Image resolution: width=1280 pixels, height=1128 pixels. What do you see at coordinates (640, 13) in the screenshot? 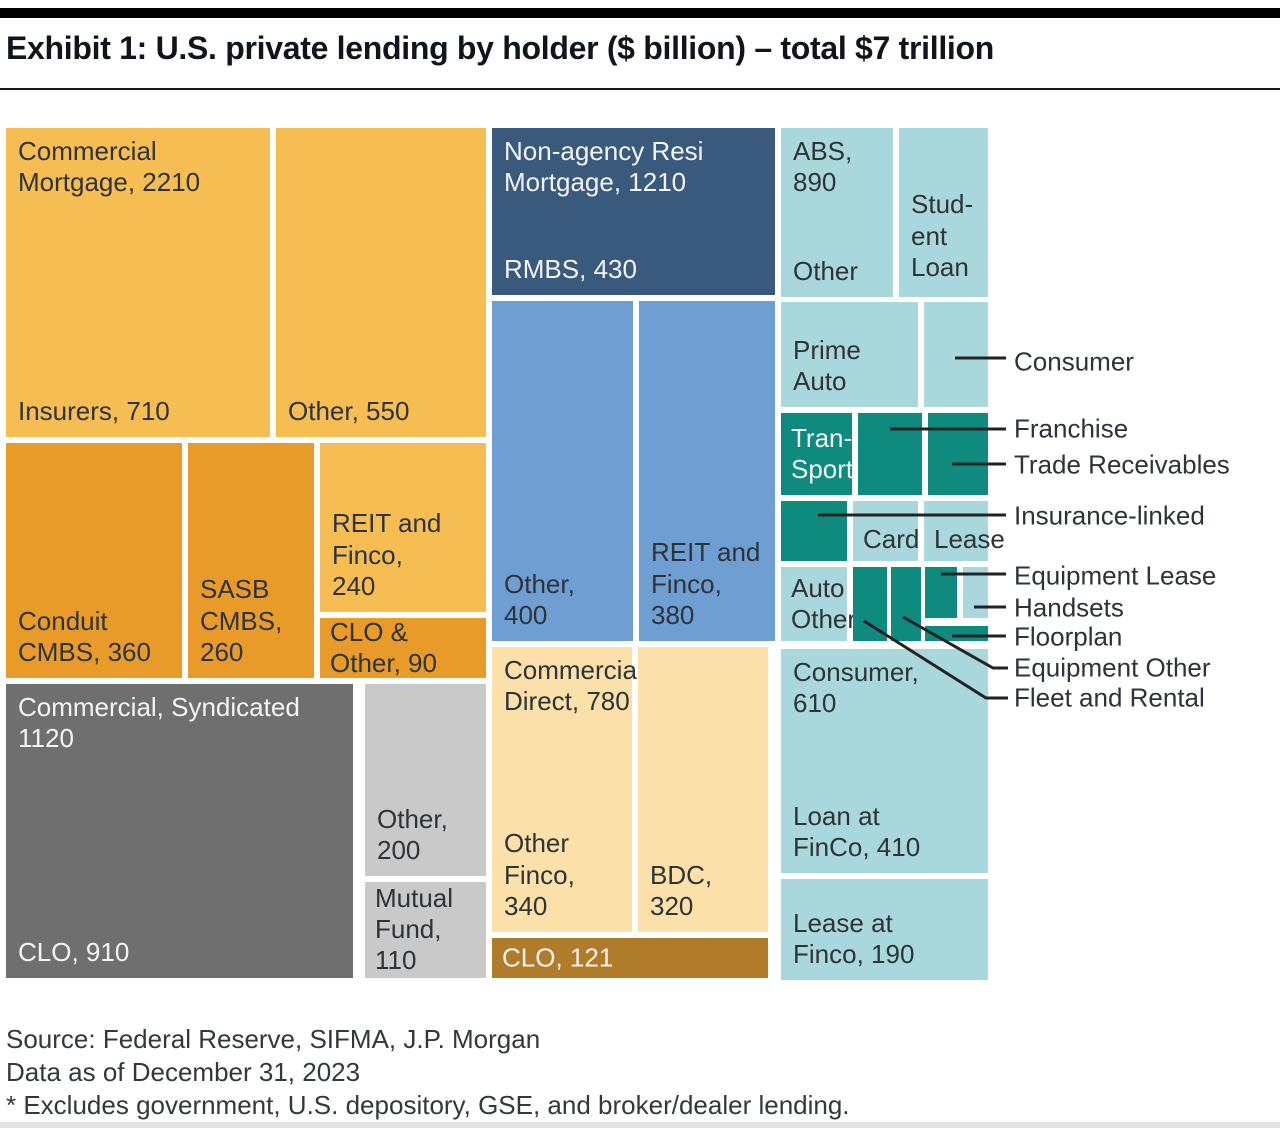
I see `top-divider-bar` at bounding box center [640, 13].